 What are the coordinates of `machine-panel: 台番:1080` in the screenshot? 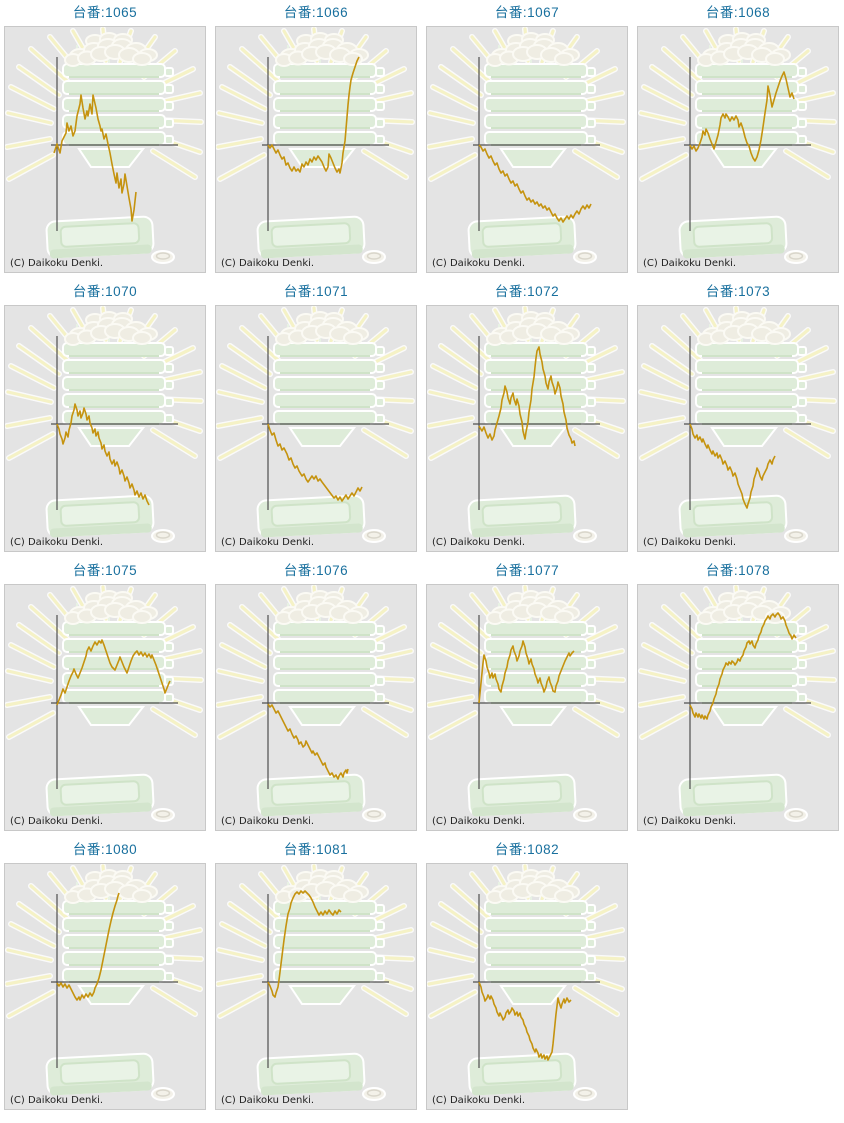 It's located at (105, 975).